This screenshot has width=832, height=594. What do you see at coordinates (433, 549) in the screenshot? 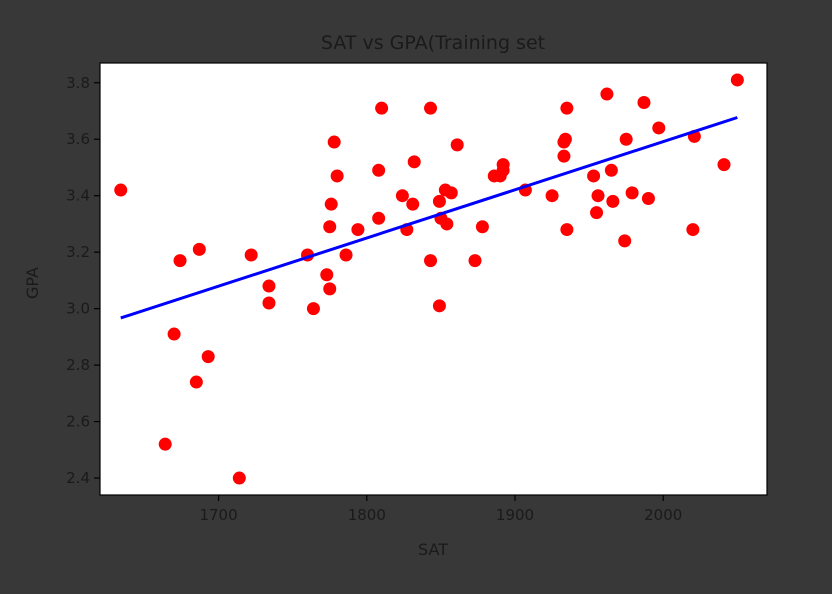
I see `x-axis-label: SAT` at bounding box center [433, 549].